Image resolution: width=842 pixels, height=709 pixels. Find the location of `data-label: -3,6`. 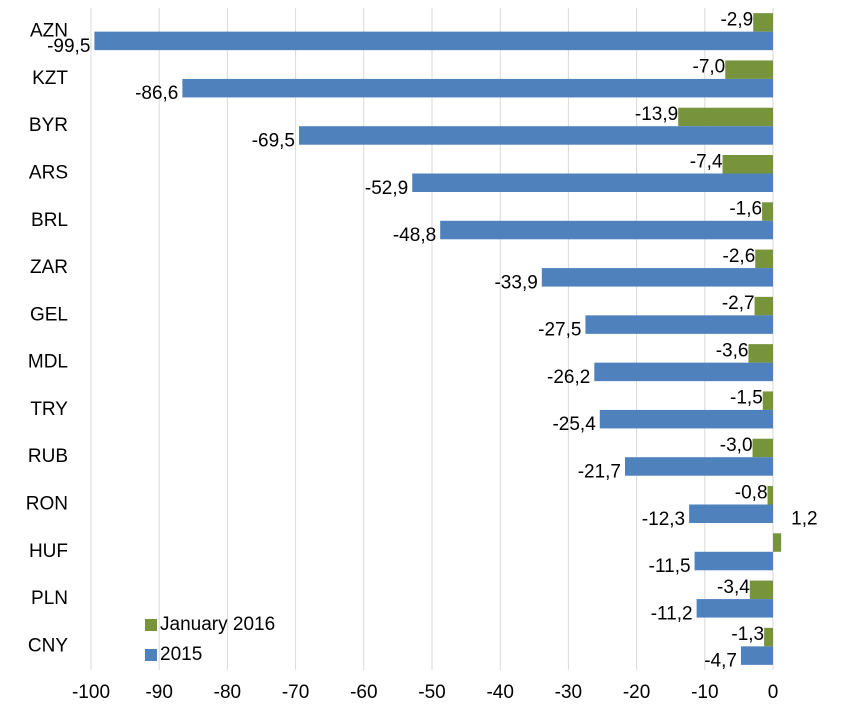

data-label: -3,6 is located at coordinates (732, 350).